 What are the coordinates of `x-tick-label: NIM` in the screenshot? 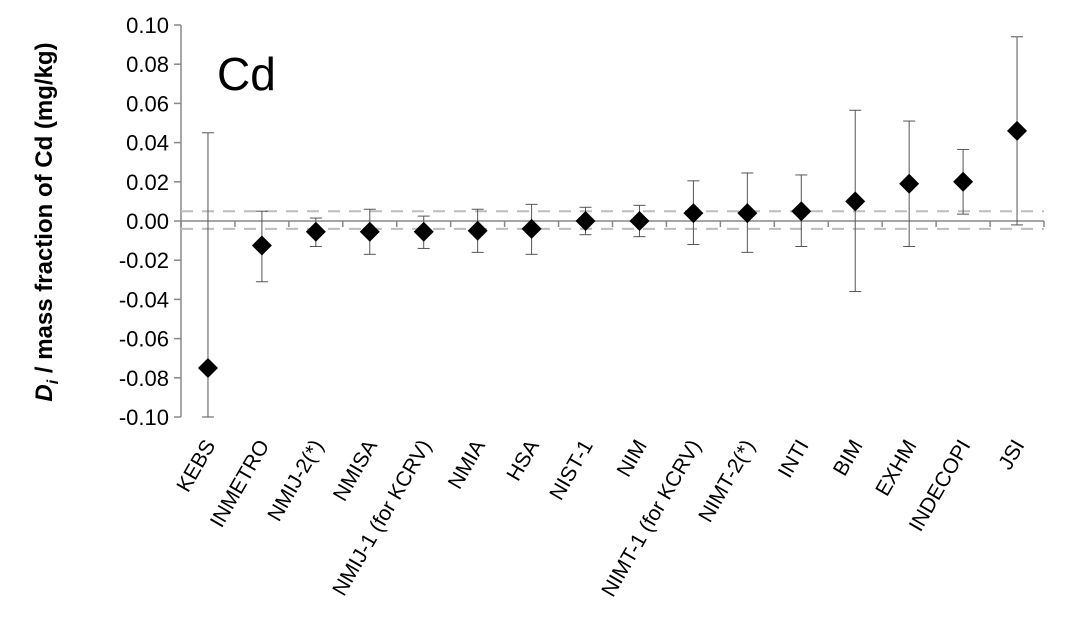 It's located at (632, 458).